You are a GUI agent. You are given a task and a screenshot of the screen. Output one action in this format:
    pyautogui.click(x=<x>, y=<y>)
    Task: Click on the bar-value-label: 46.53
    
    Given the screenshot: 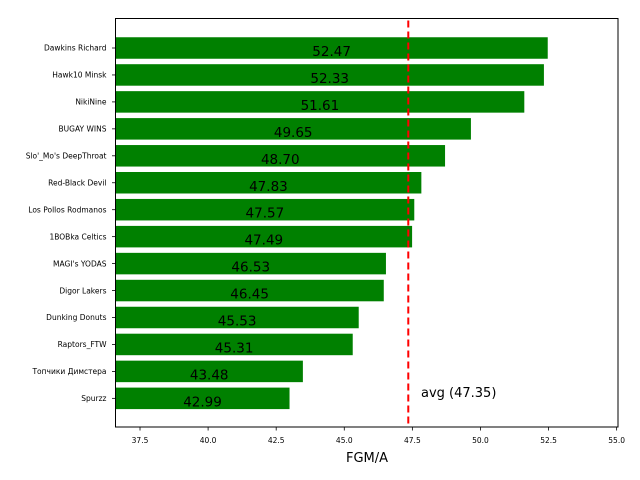 What is the action you would take?
    pyautogui.click(x=250, y=268)
    